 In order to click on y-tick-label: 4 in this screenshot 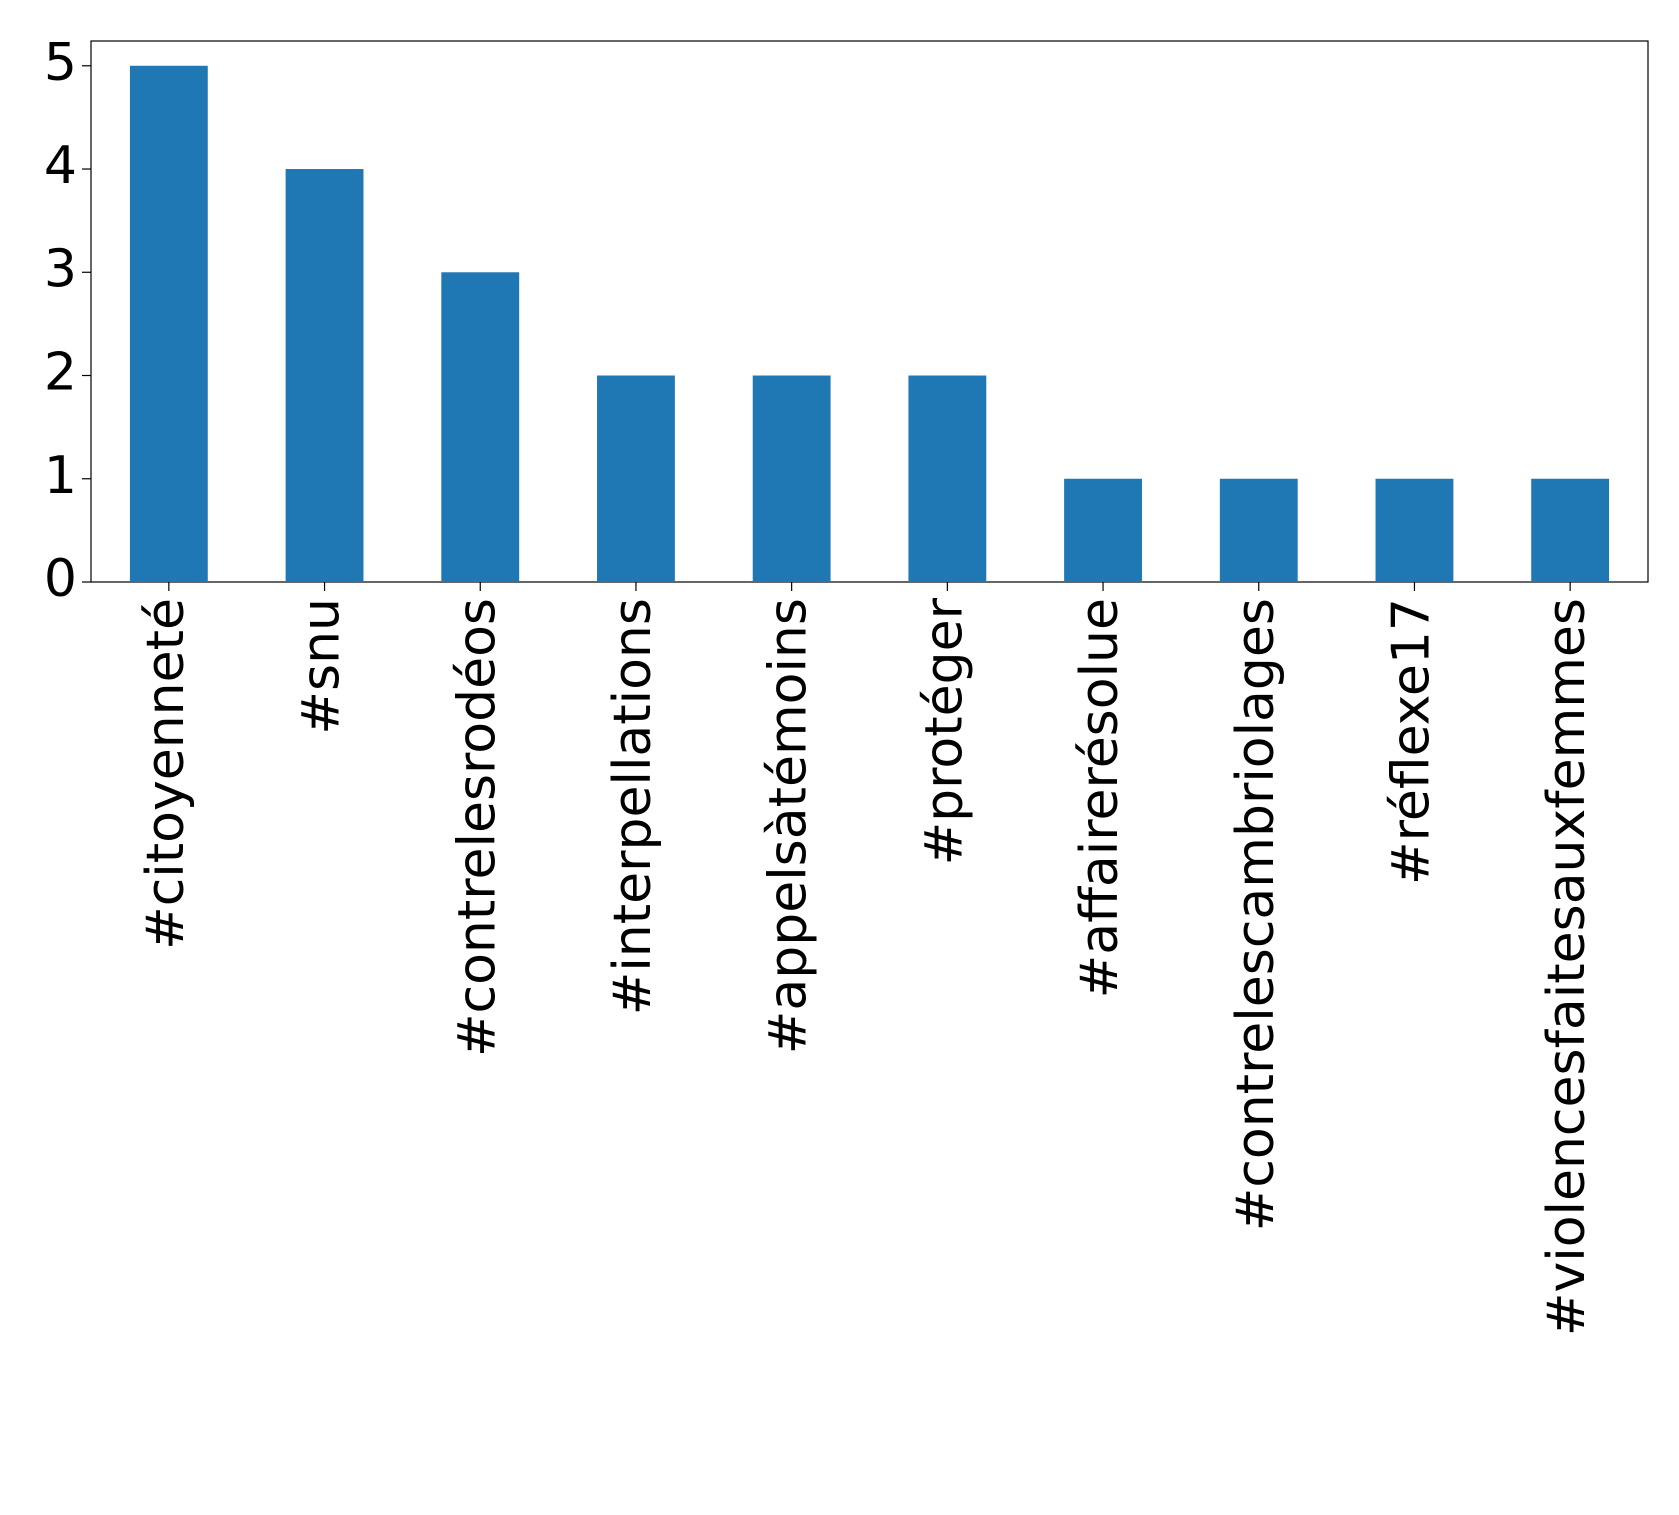, I will do `click(60, 166)`.